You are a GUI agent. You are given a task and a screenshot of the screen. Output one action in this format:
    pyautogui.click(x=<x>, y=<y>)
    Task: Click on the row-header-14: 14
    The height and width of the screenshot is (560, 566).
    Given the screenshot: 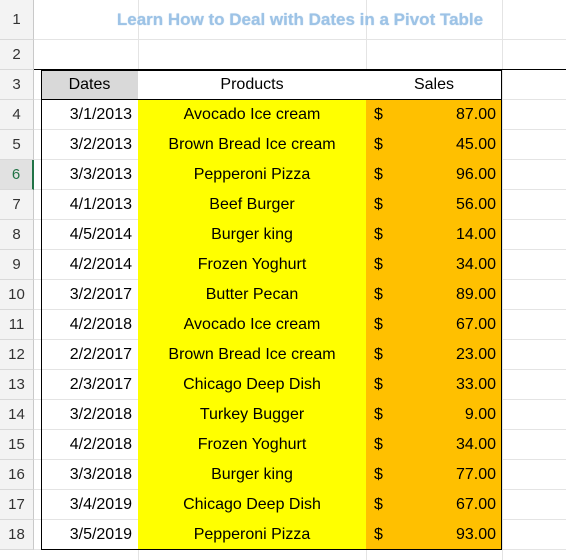 What is the action you would take?
    pyautogui.click(x=17, y=415)
    